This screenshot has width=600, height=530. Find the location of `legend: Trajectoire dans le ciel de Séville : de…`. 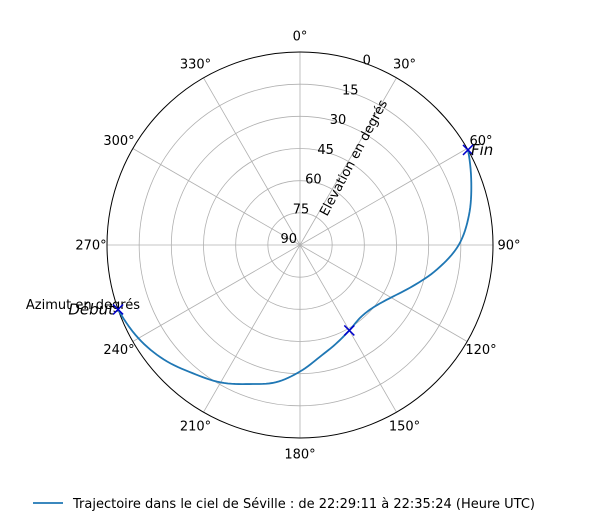

legend: Trajectoire dans le ciel de Séville : de… is located at coordinates (284, 504).